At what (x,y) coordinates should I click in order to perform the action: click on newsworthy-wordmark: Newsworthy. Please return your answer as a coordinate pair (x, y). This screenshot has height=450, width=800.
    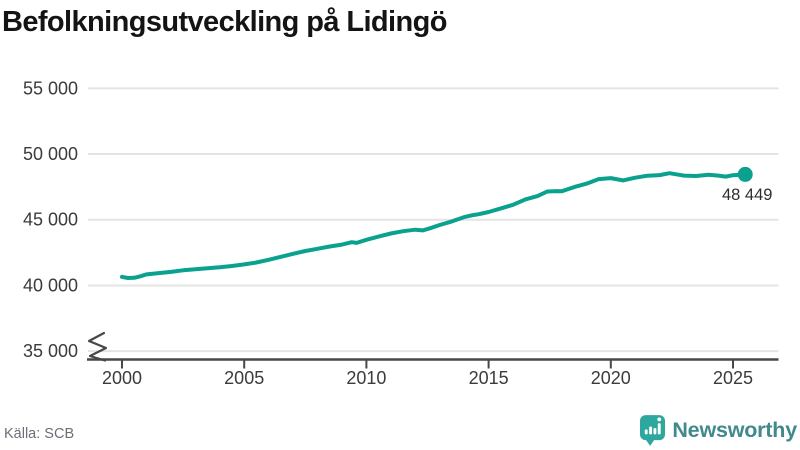
    Looking at the image, I should click on (734, 430).